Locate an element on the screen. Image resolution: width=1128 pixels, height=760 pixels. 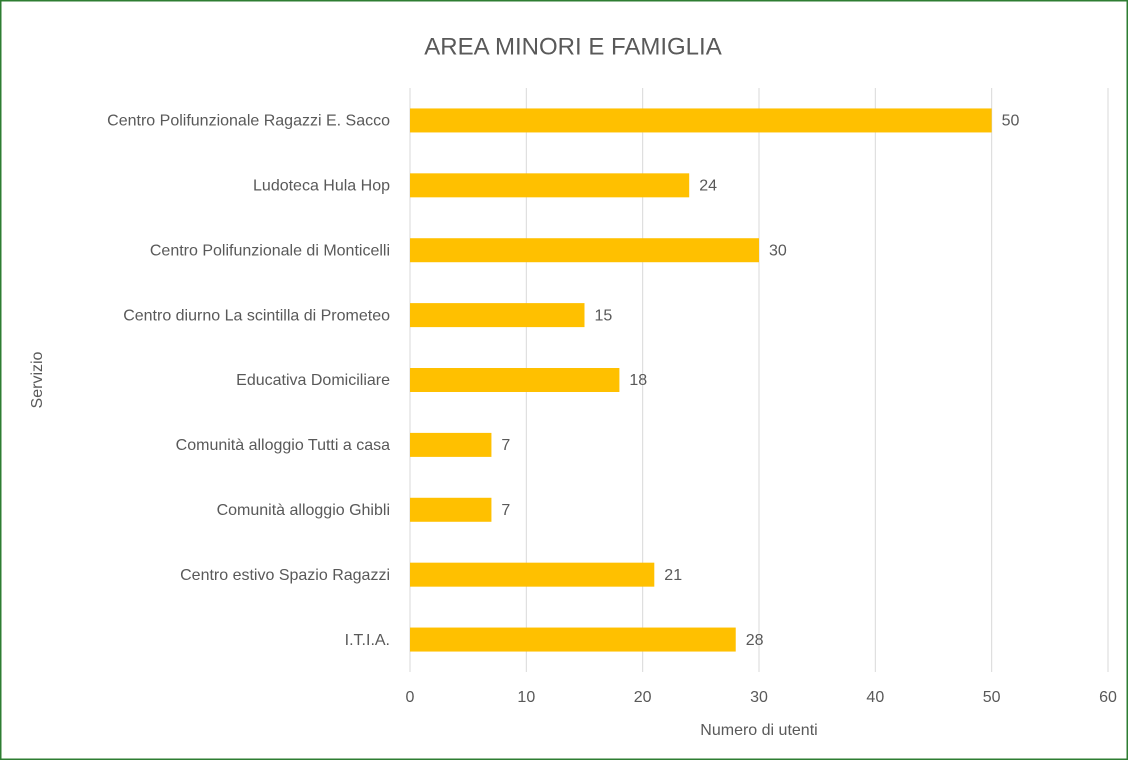
x-tick-label: 60 is located at coordinates (1108, 697).